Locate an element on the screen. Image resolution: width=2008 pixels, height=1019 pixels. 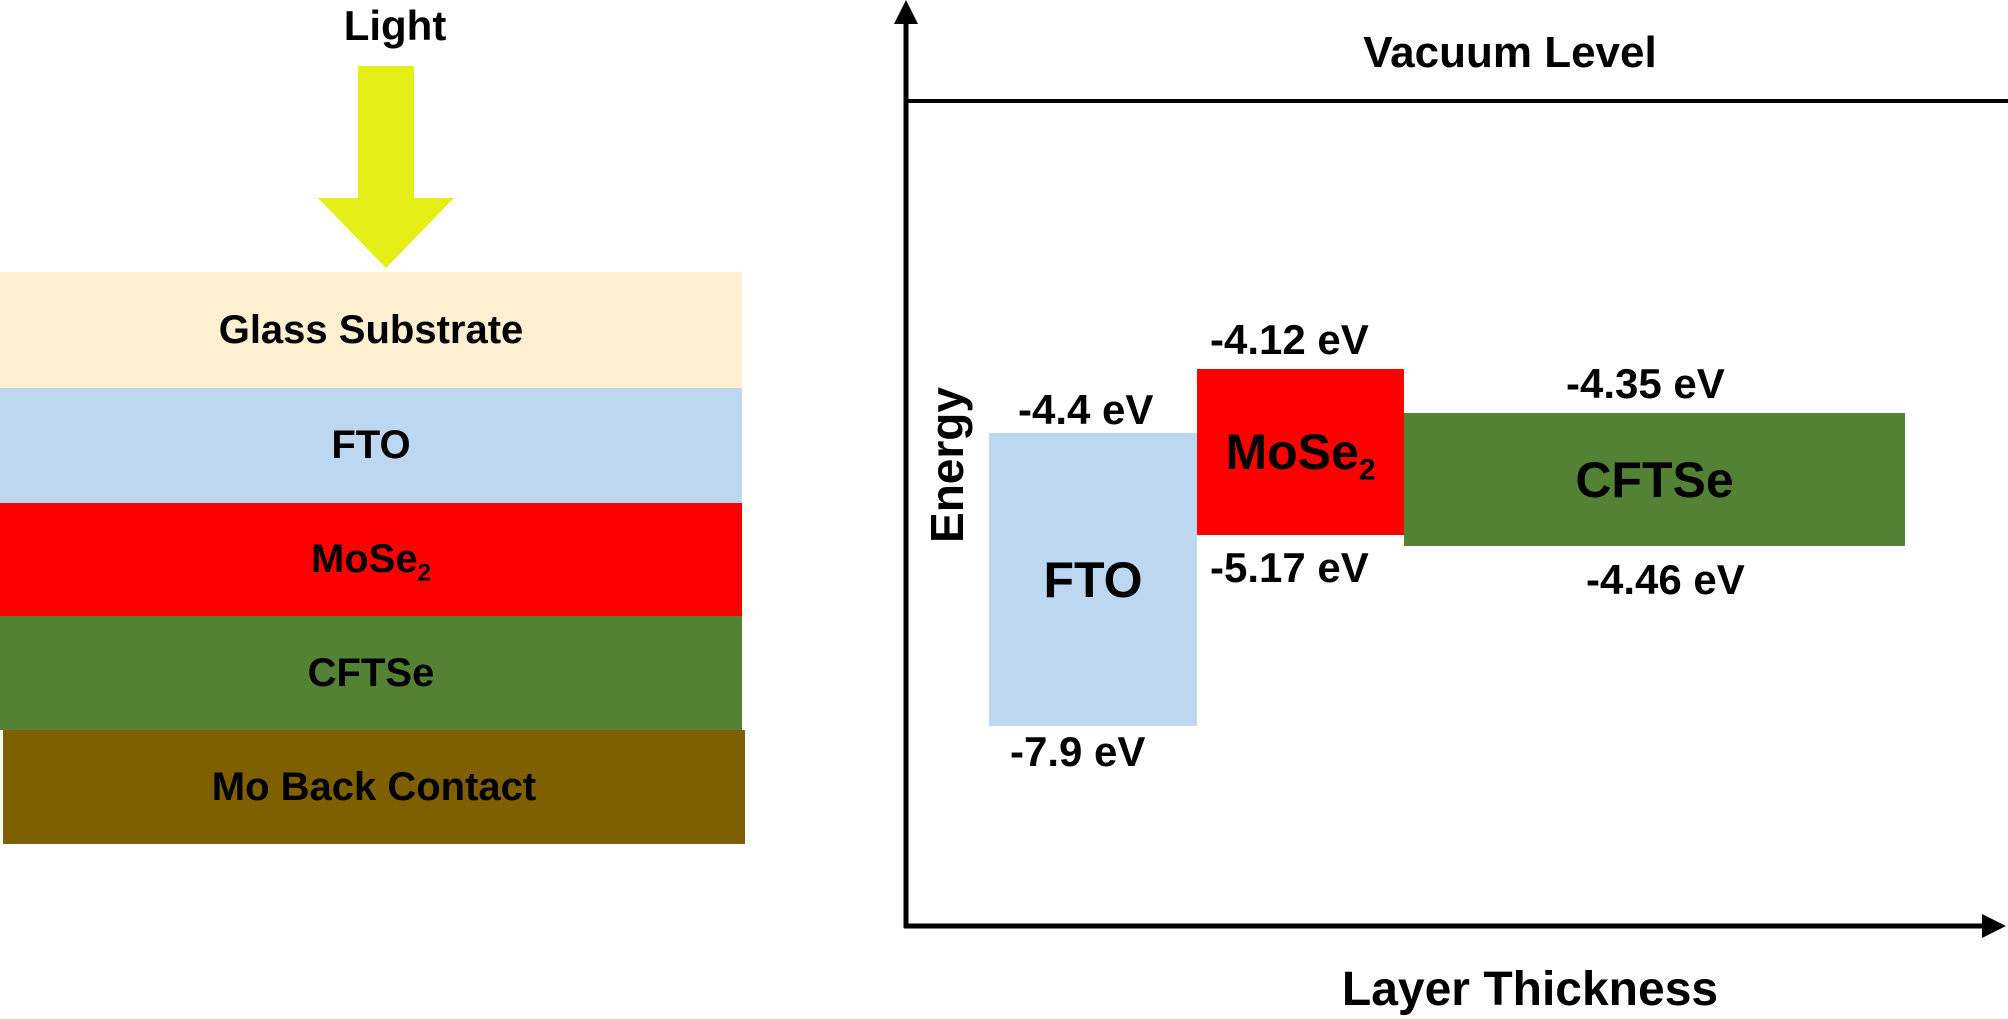
x-axis-arrowhead is located at coordinates (1994, 926).